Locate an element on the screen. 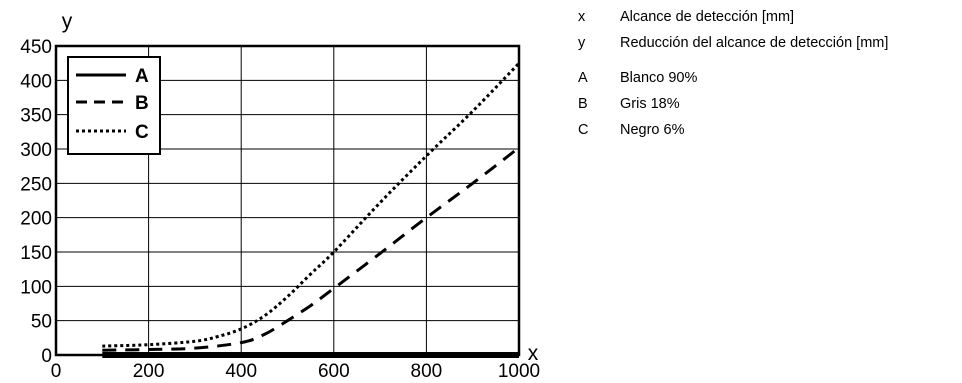  key-letter: y is located at coordinates (582, 43).